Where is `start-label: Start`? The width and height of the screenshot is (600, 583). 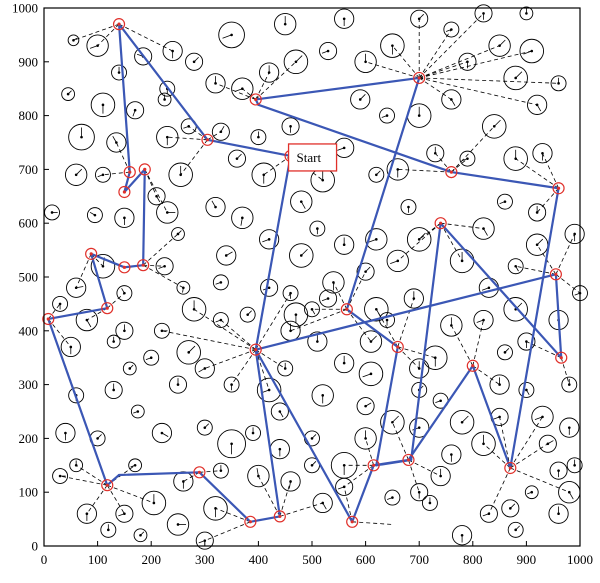
start-label: Start is located at coordinates (309, 157).